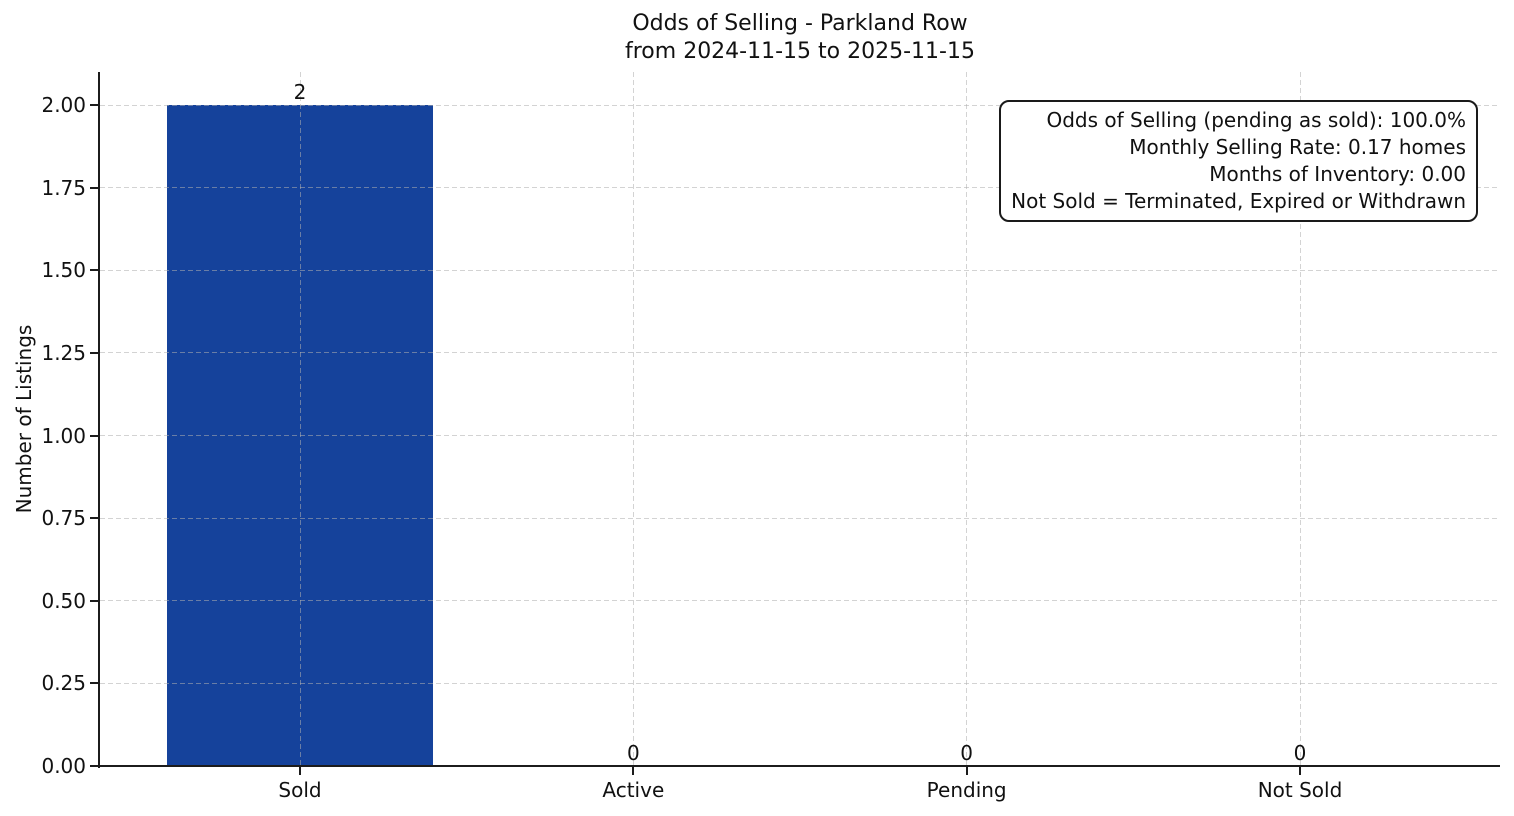 The height and width of the screenshot is (816, 1514). I want to click on y-tick-label: 1.75, so click(63, 187).